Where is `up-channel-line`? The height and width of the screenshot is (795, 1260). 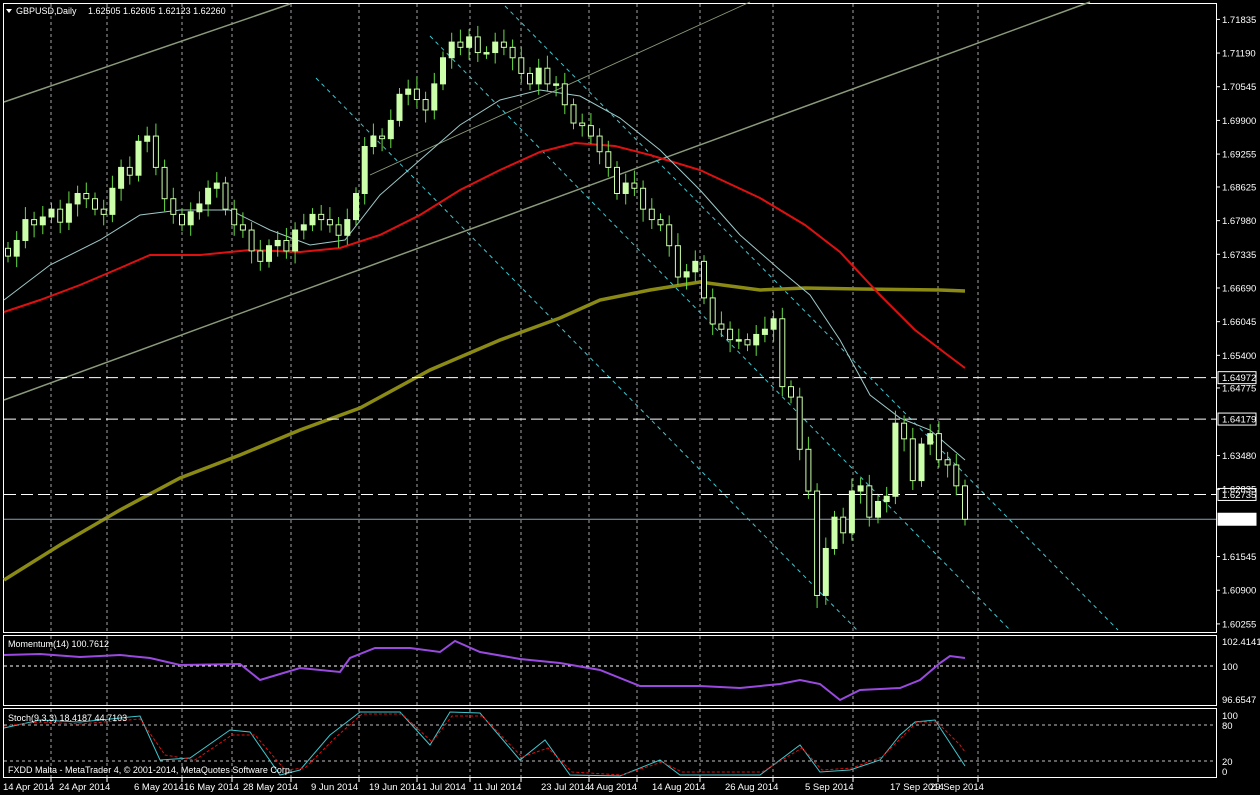 up-channel-line is located at coordinates (560, 88).